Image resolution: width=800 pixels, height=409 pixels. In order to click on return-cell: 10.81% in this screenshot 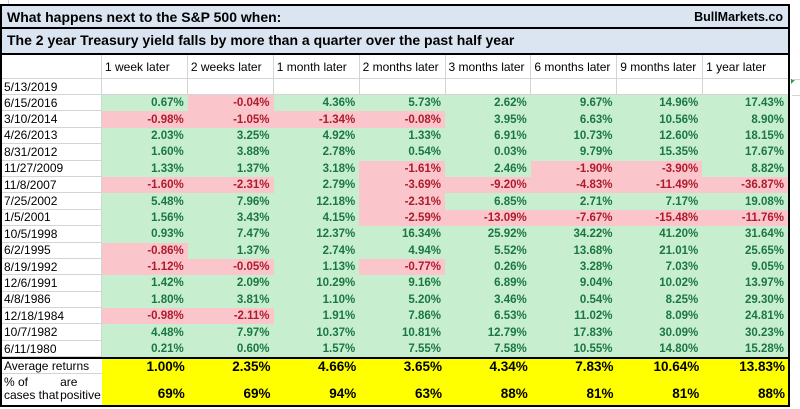, I will do `click(402, 332)`.